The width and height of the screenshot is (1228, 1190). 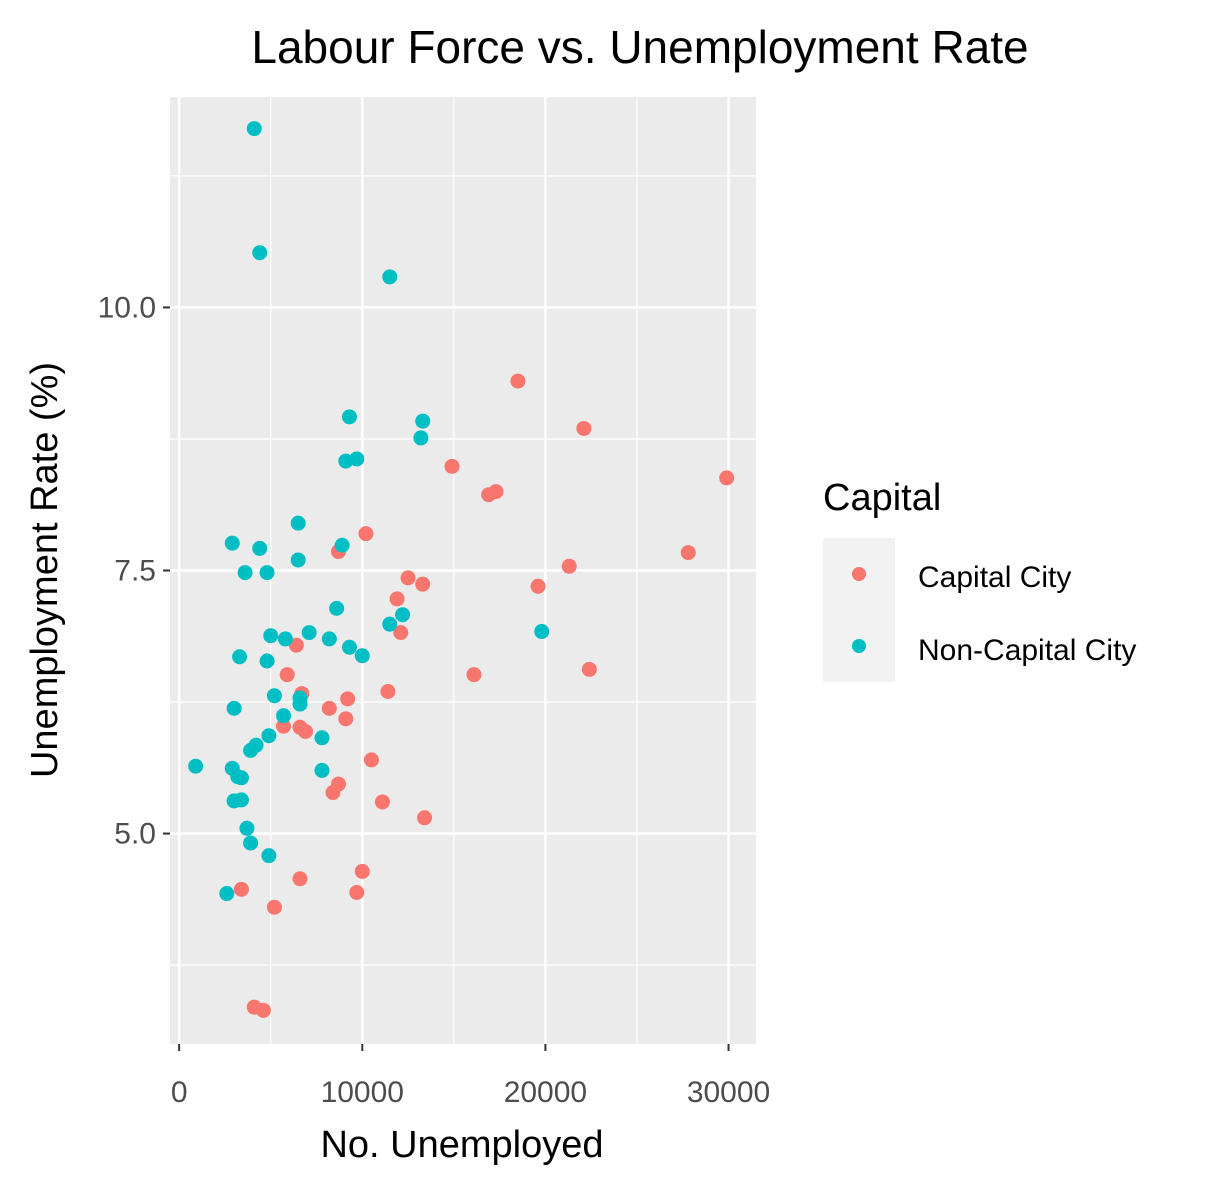 I want to click on legend-key-non-capital-city, so click(x=859, y=646).